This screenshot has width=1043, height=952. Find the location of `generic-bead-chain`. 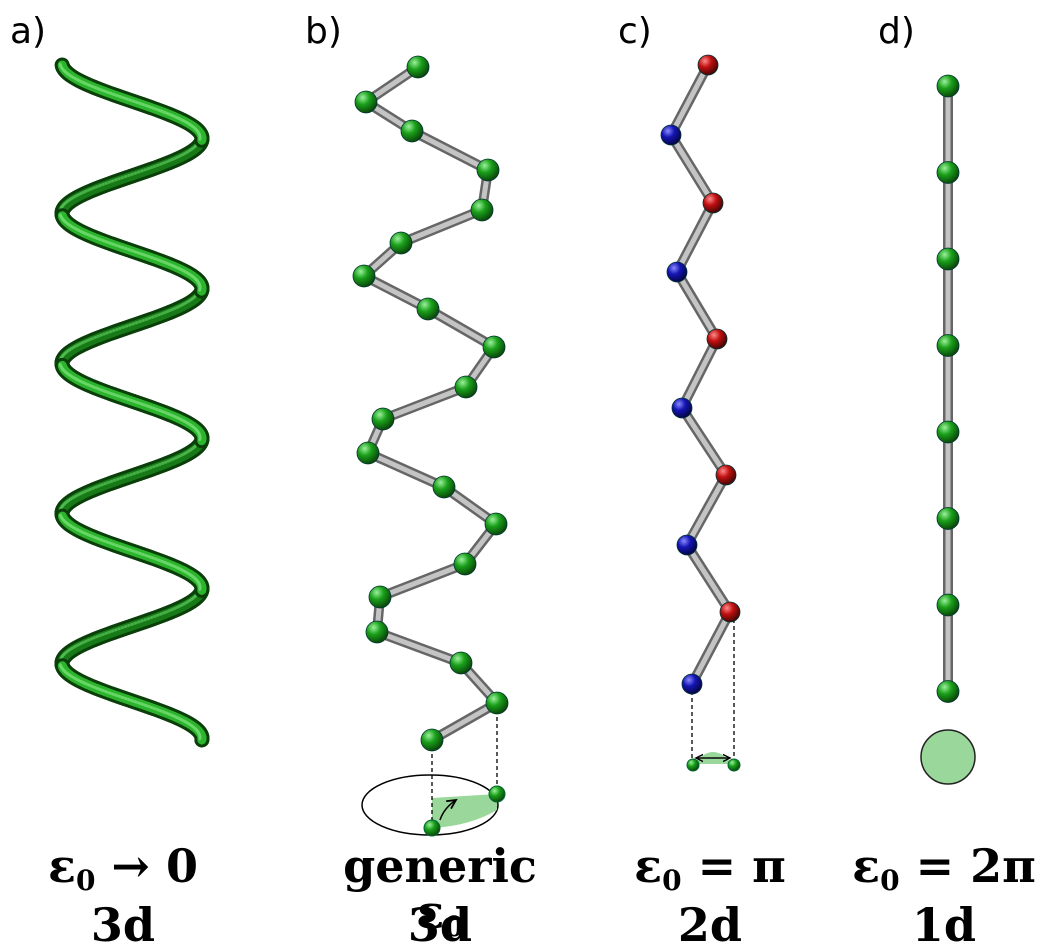

generic-bead-chain is located at coordinates (430, 403).